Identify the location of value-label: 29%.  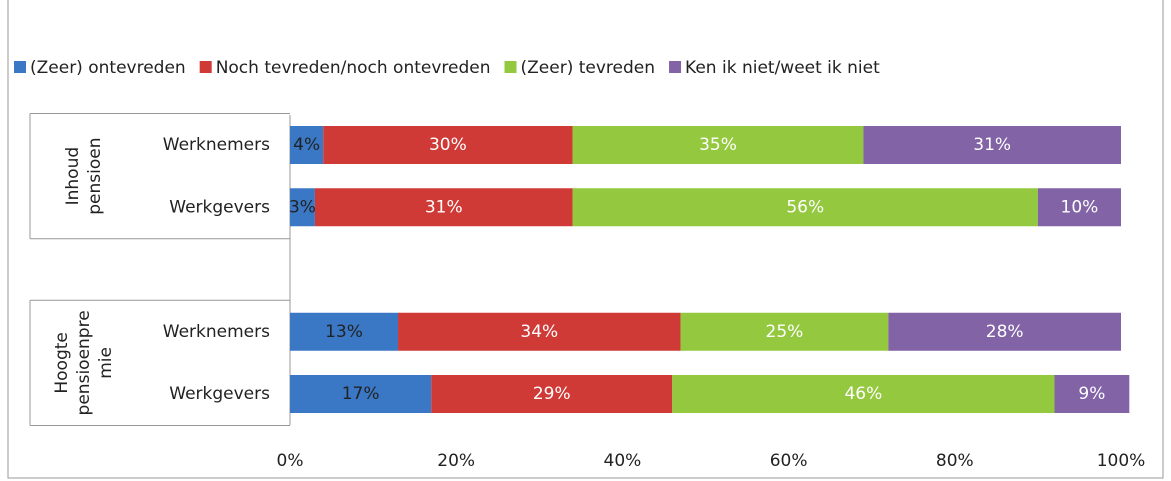
(552, 394).